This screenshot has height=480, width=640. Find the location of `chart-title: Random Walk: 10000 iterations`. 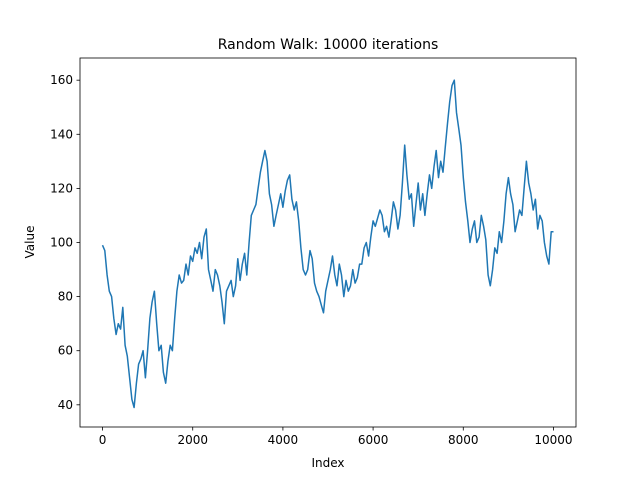

chart-title: Random Walk: 10000 iterations is located at coordinates (328, 45).